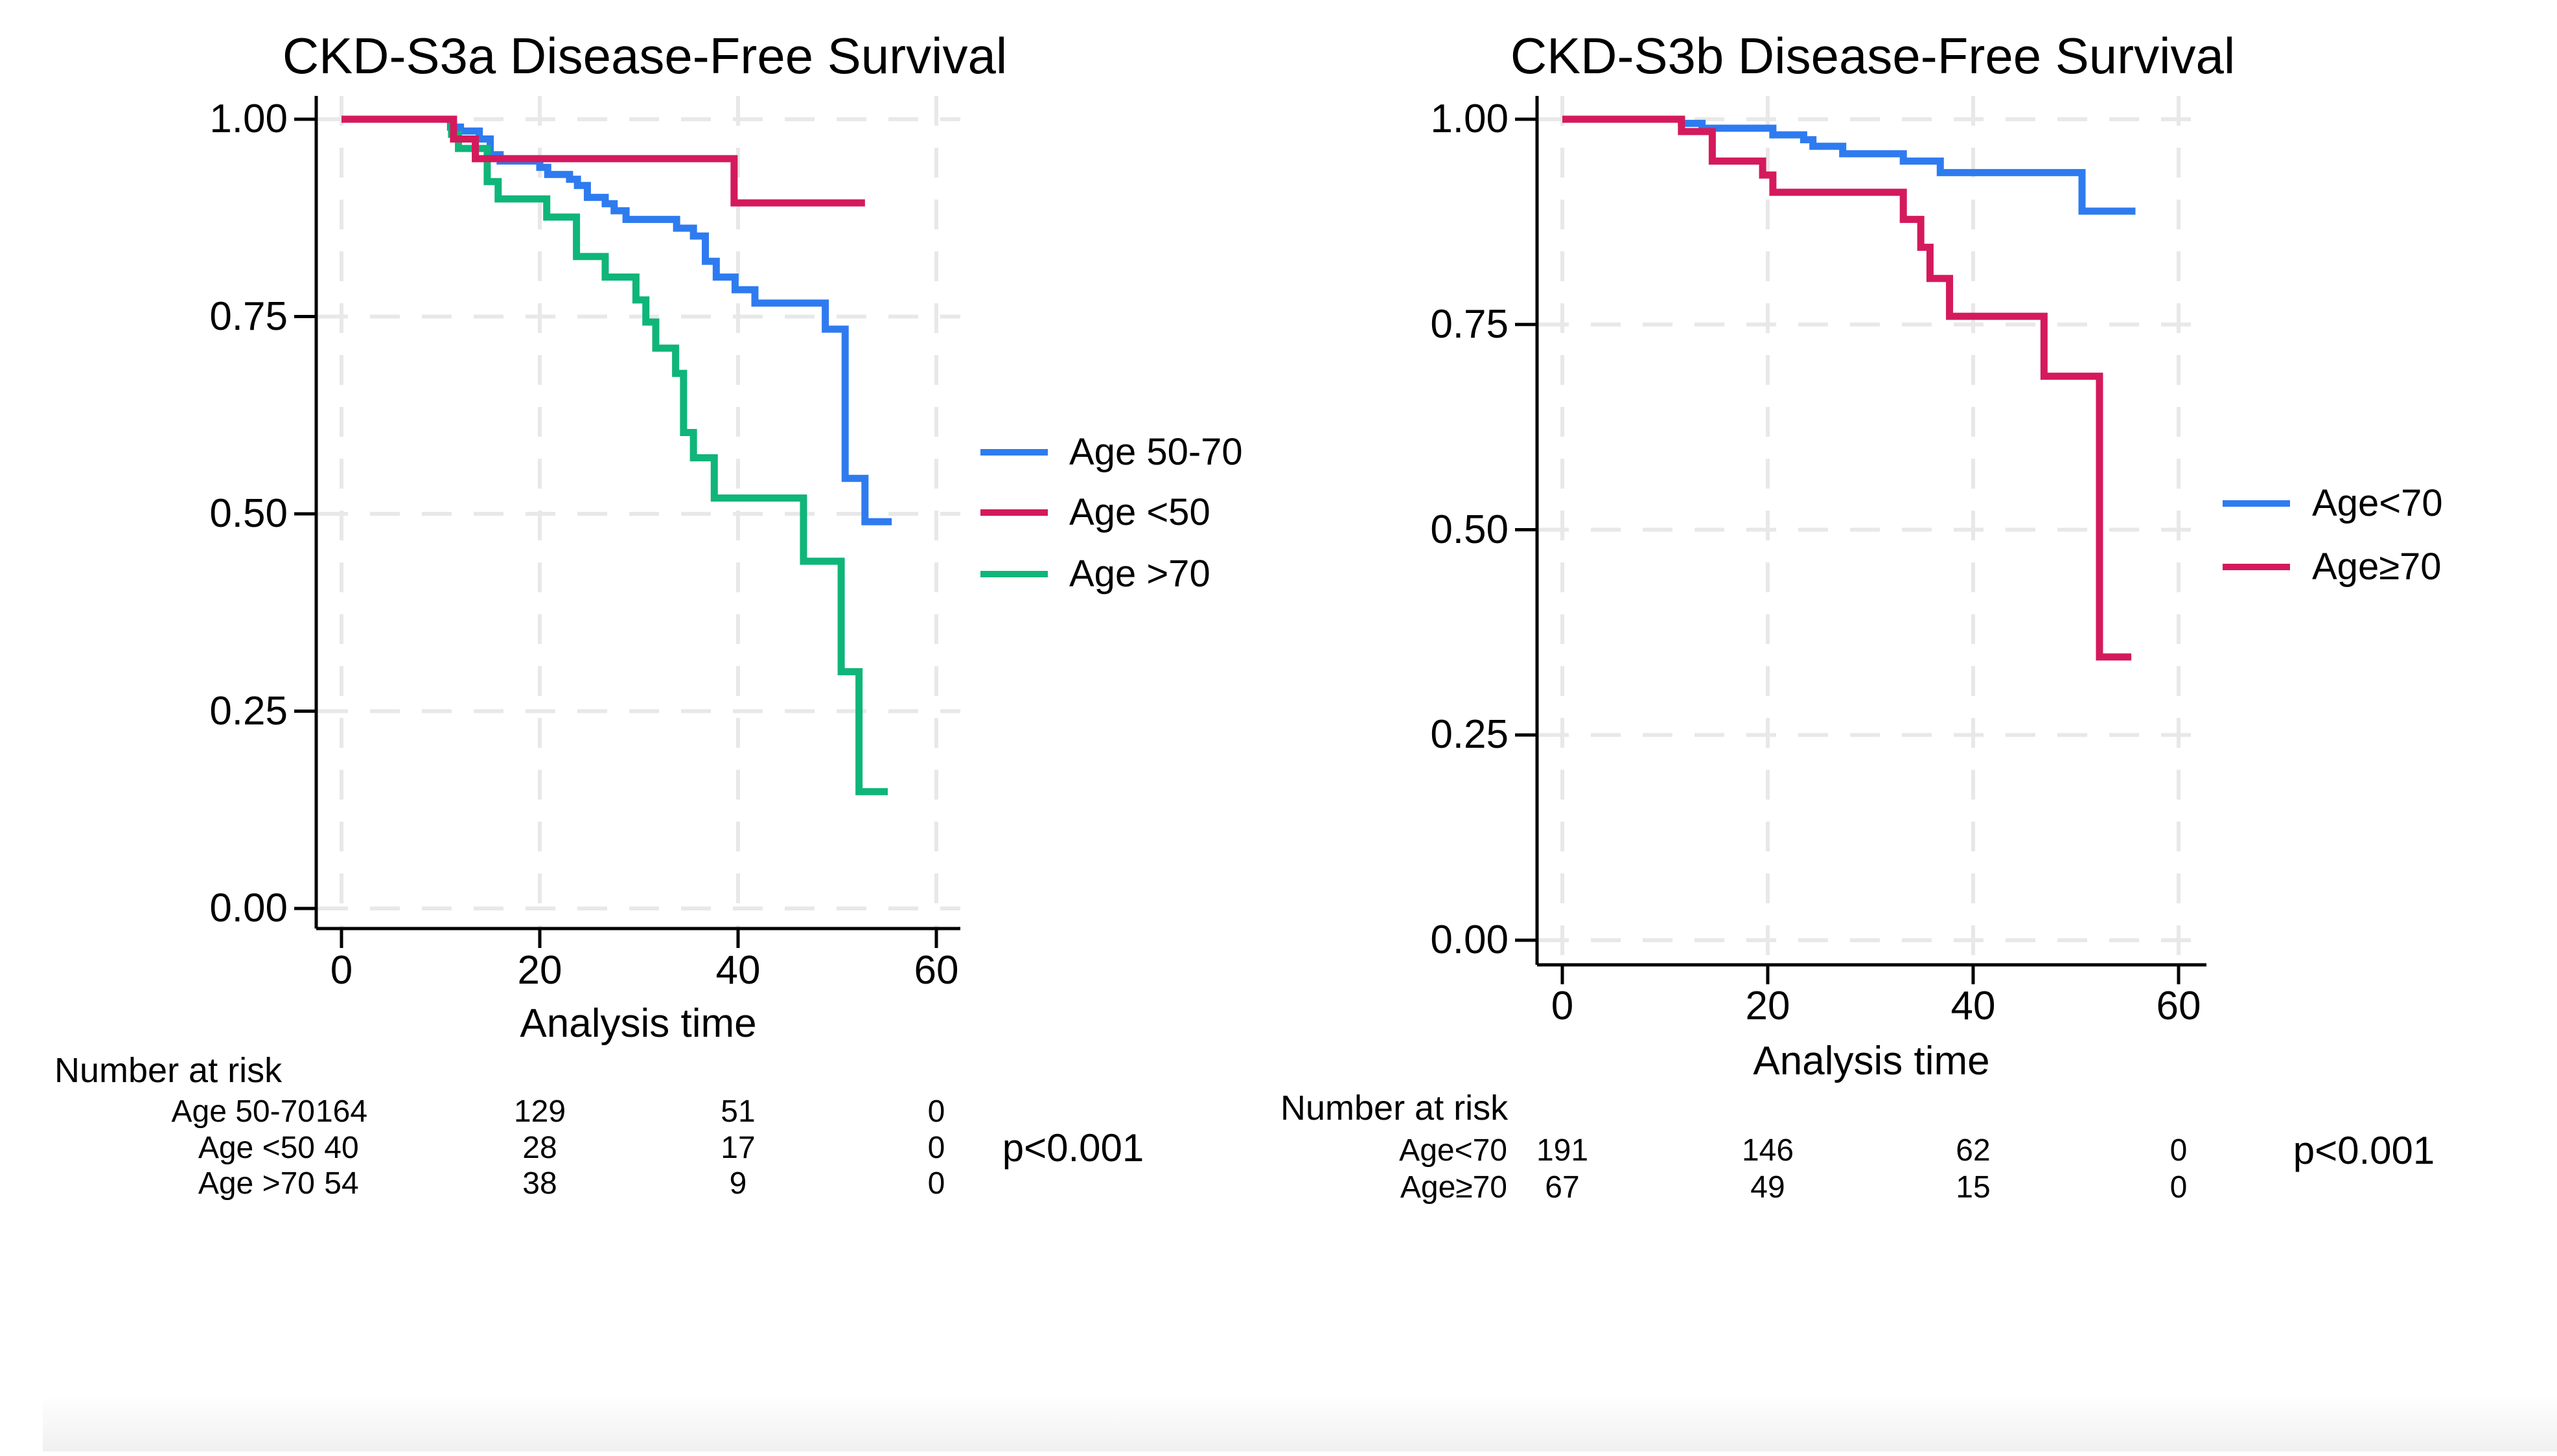 Image resolution: width=2557 pixels, height=1456 pixels. I want to click on risk-count: 54, so click(341, 1183).